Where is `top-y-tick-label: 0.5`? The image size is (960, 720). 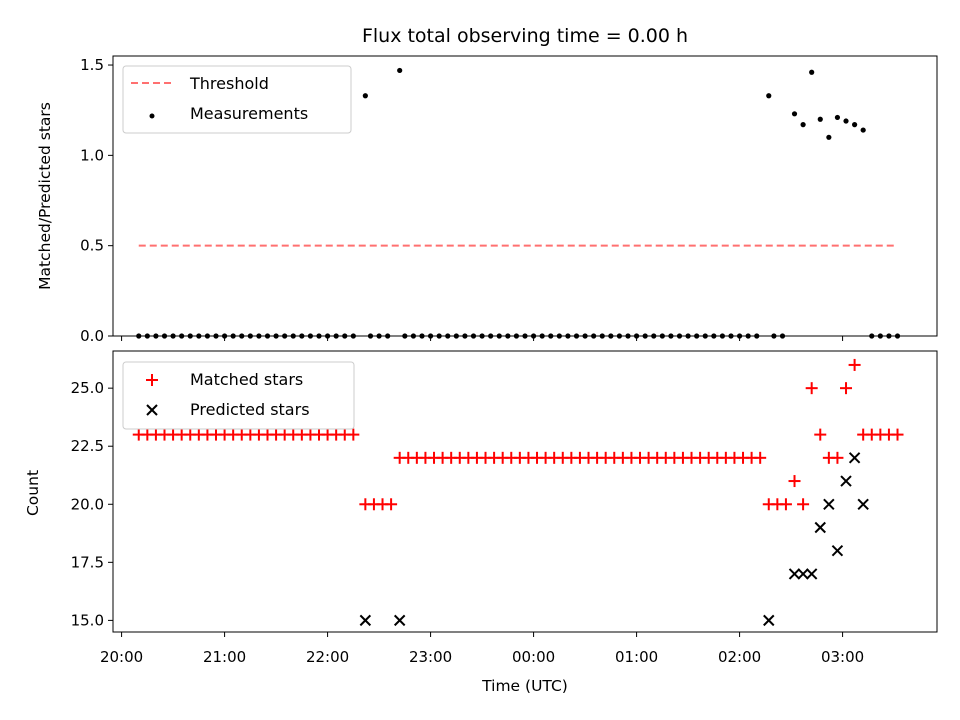
top-y-tick-label: 0.5 is located at coordinates (92, 246).